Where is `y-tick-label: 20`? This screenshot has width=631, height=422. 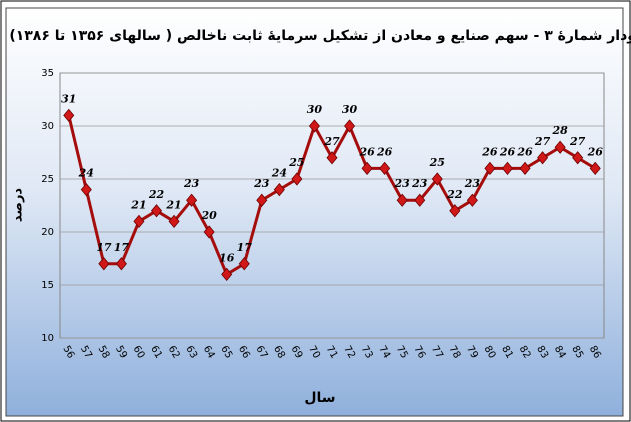 y-tick-label: 20 is located at coordinates (47, 232).